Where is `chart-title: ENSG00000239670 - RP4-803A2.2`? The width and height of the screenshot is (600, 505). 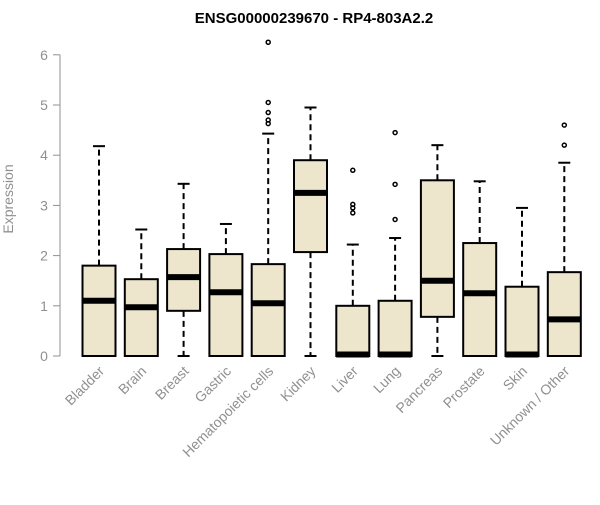 chart-title: ENSG00000239670 - RP4-803A2.2 is located at coordinates (314, 18).